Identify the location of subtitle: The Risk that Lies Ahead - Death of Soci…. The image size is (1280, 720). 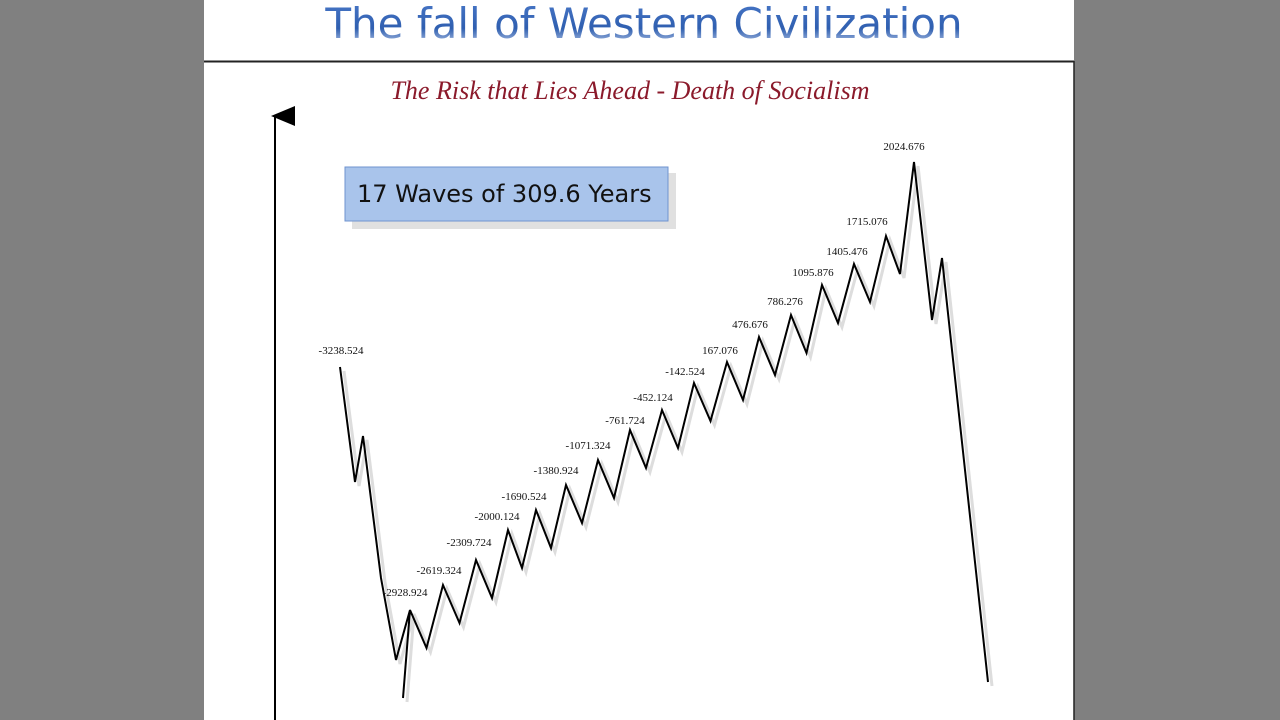
(629, 90).